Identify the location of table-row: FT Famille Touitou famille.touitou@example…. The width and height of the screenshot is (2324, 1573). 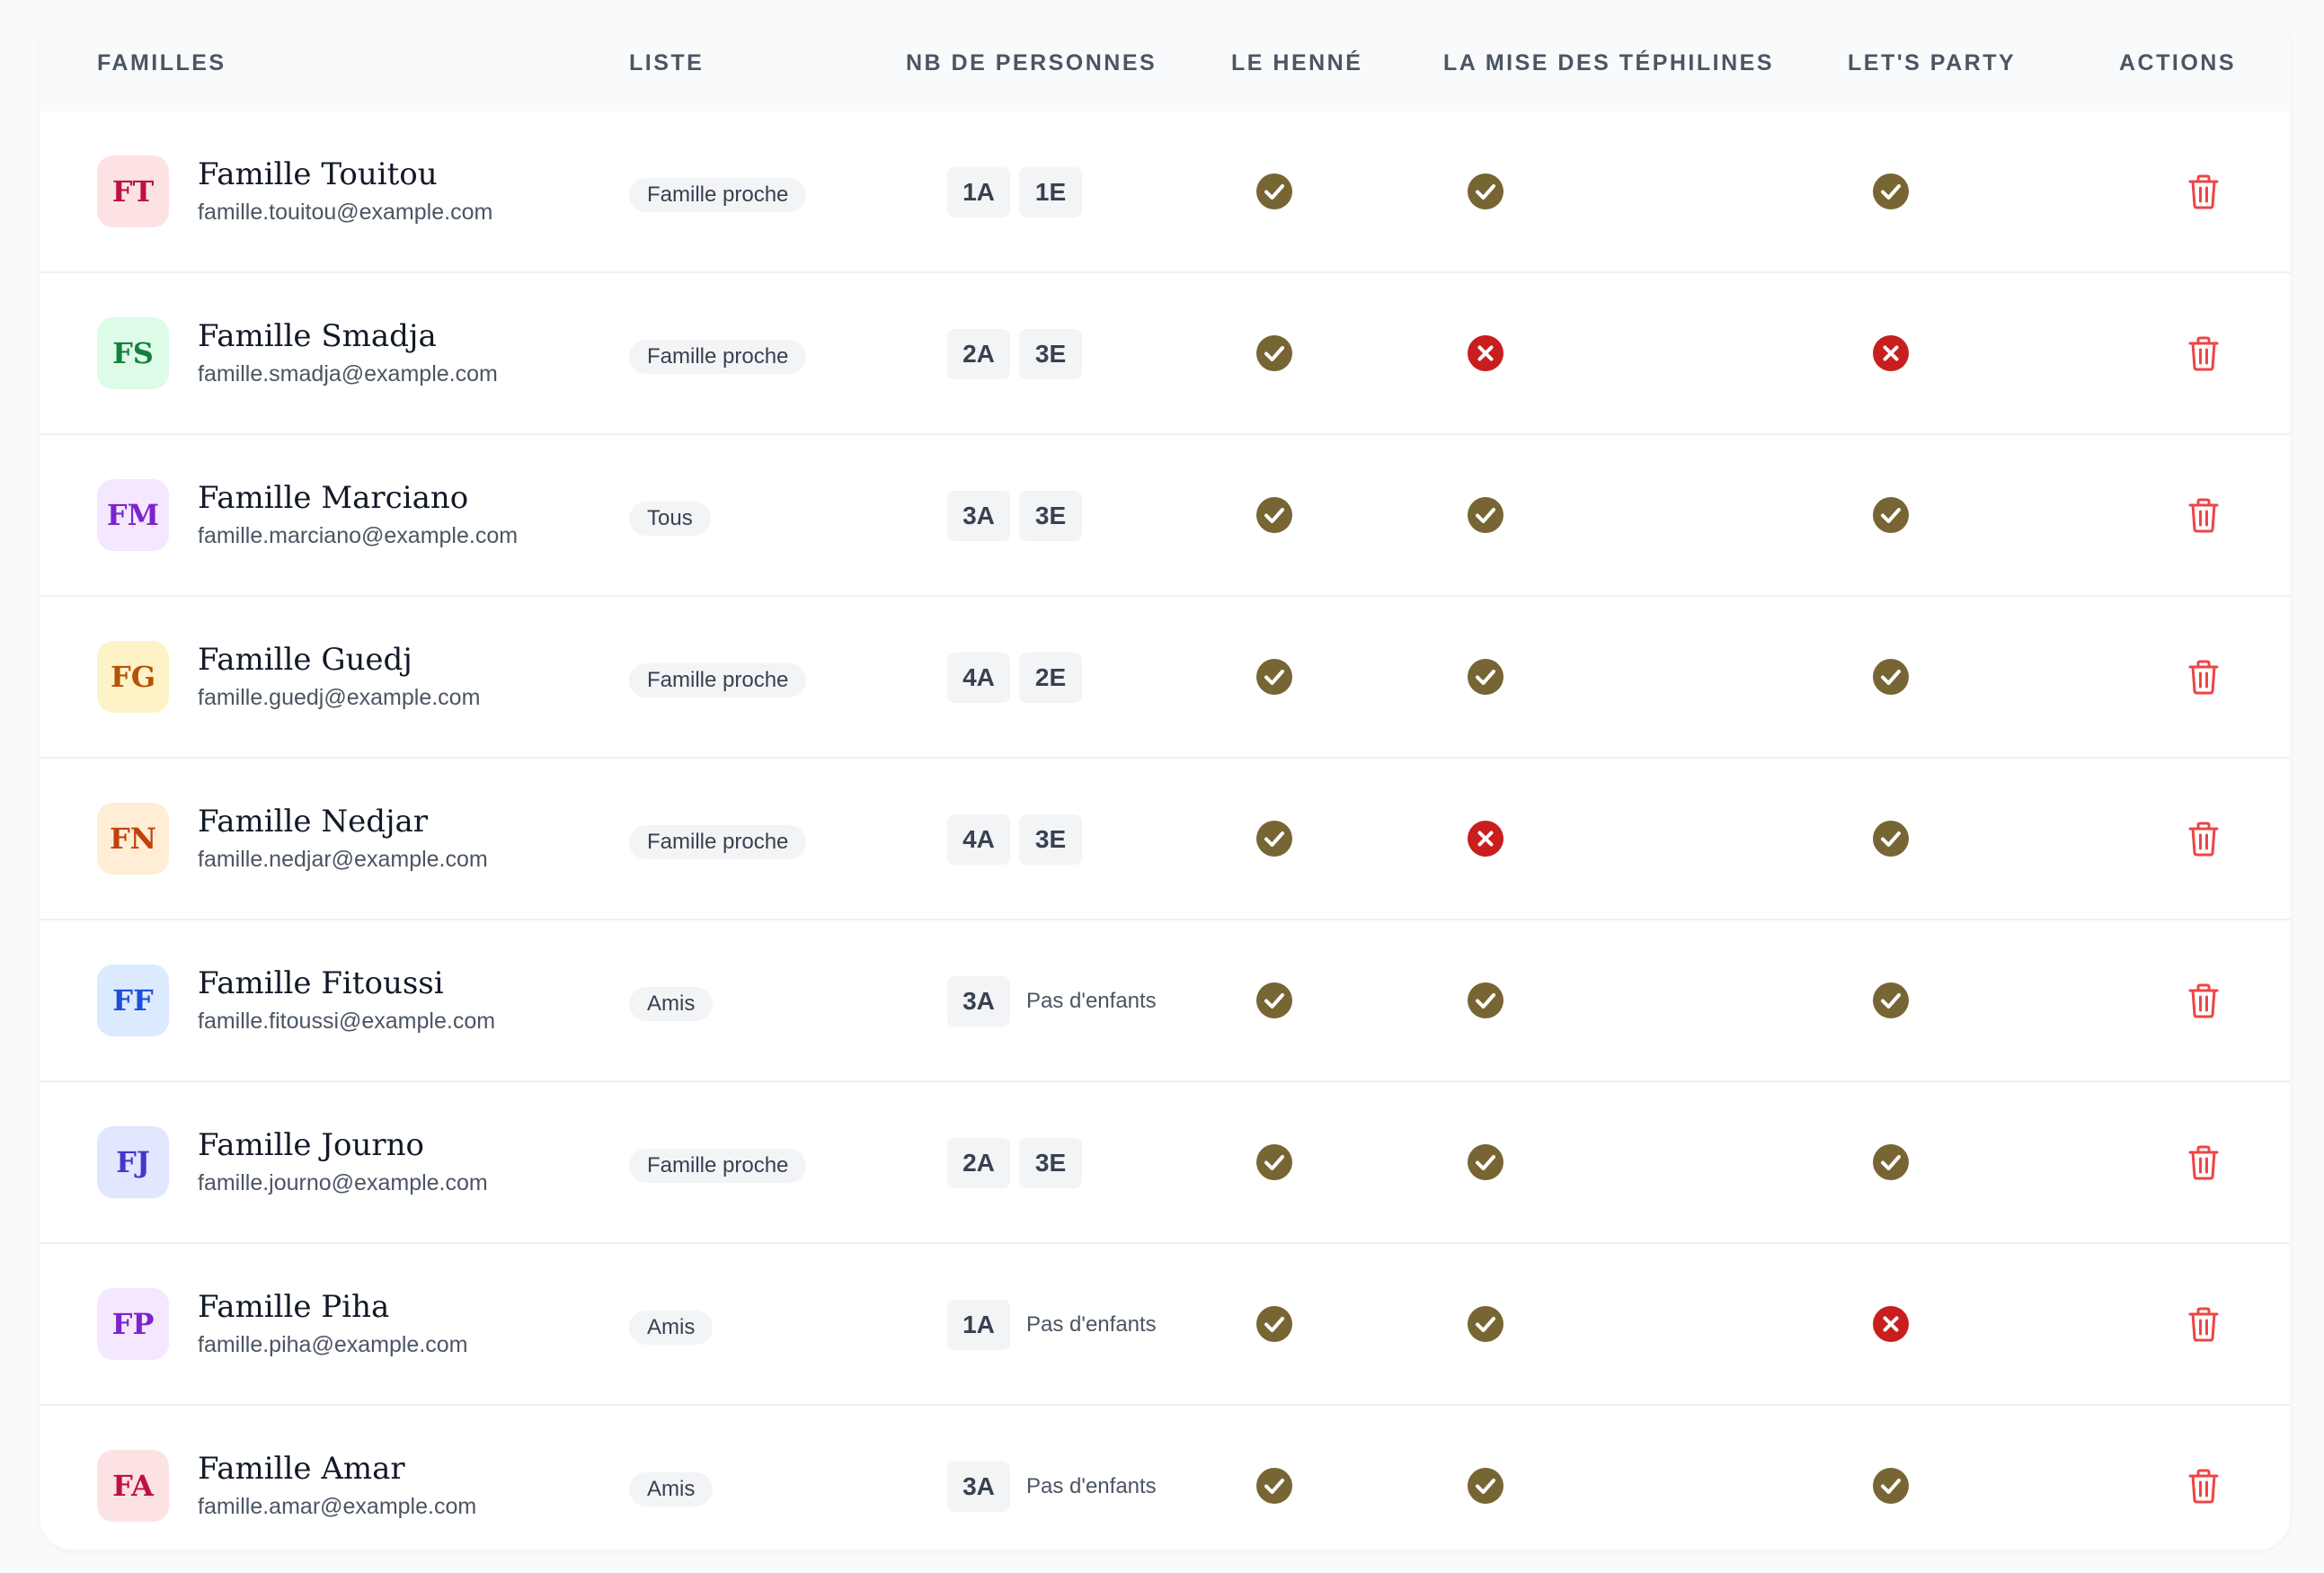
(1165, 192).